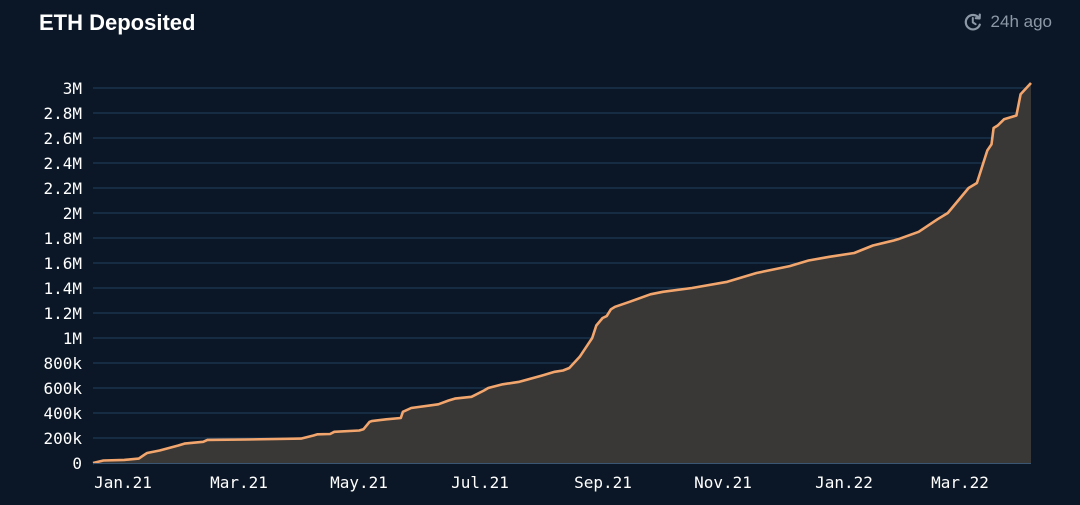  I want to click on updated-label: 24h ago, so click(1021, 21).